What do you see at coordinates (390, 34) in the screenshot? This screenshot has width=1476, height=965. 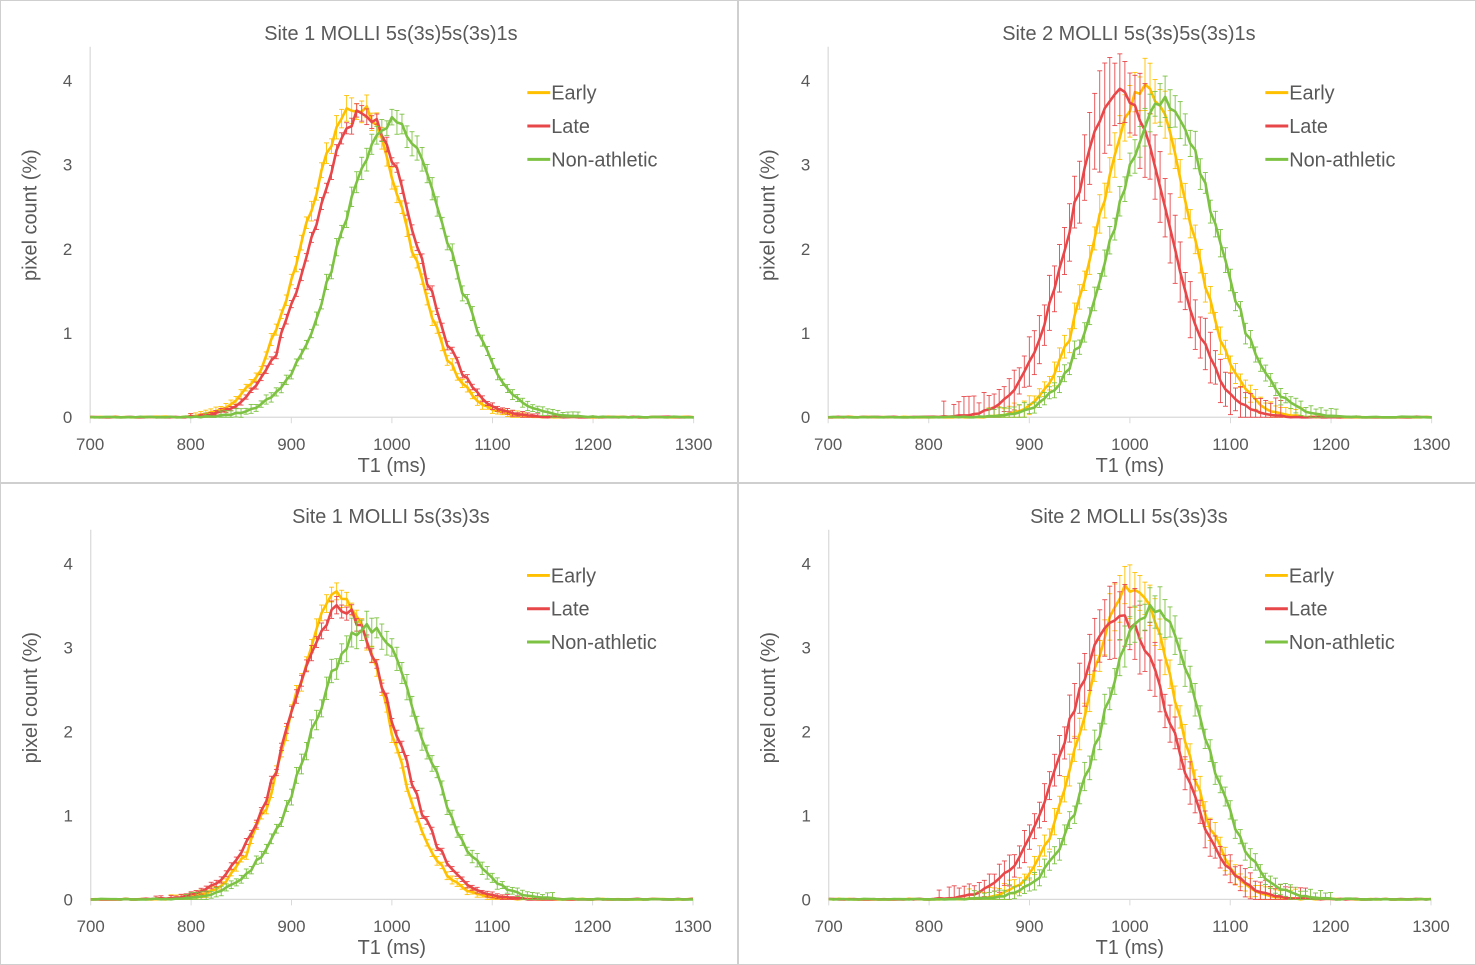 I see `chart-title: Site 1 MOLLI 5s(3s)5s(3s)1s` at bounding box center [390, 34].